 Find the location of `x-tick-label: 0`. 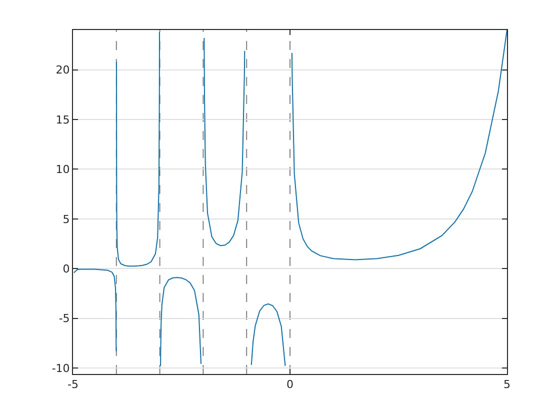

x-tick-label: 0 is located at coordinates (290, 385).